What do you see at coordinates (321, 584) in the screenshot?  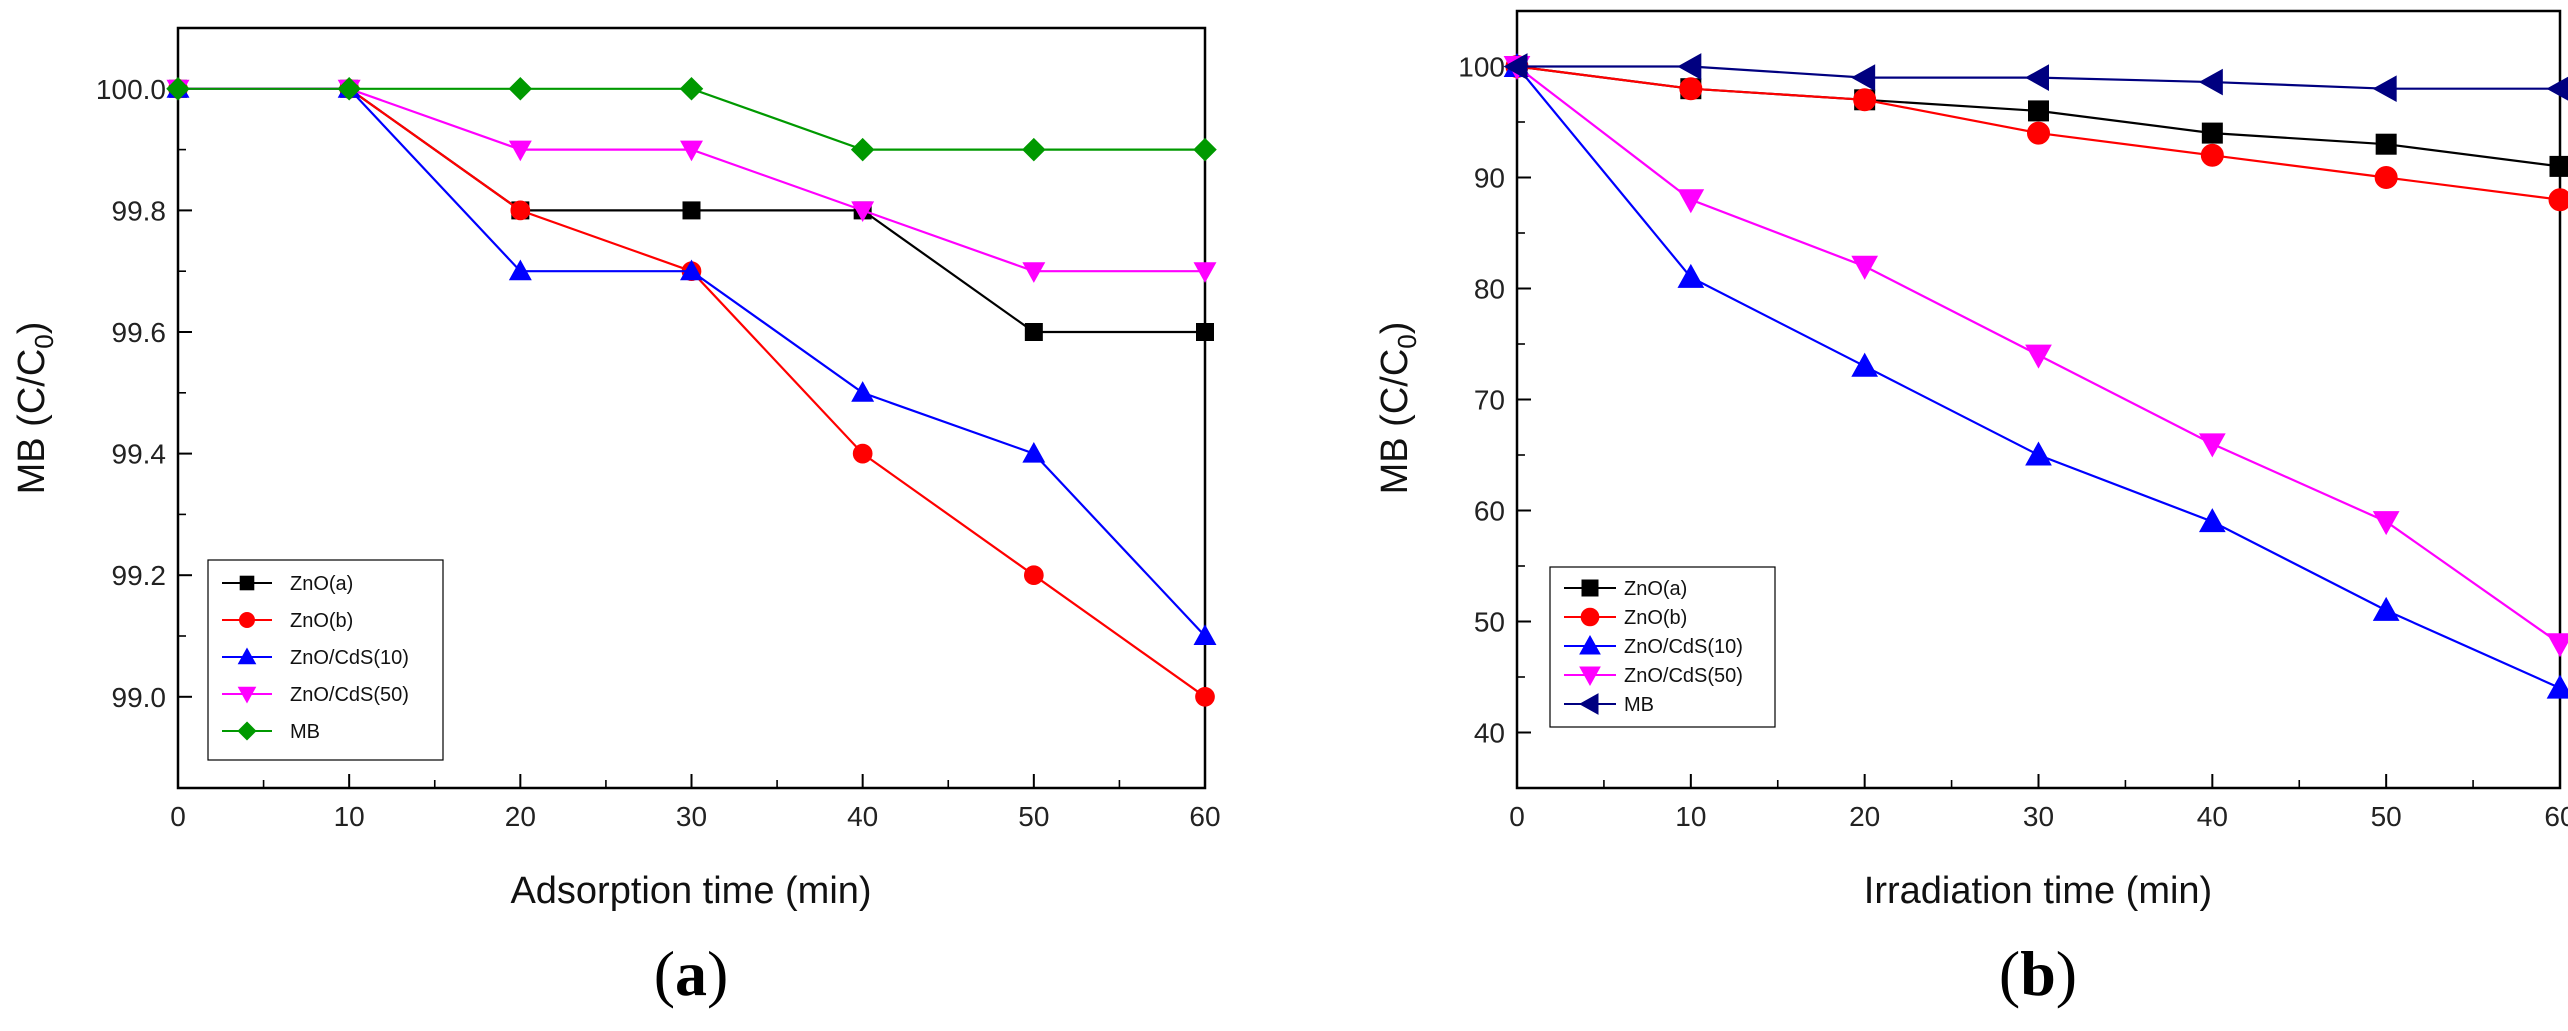 I see `legend-label-a-zno-a: ZnO(a)` at bounding box center [321, 584].